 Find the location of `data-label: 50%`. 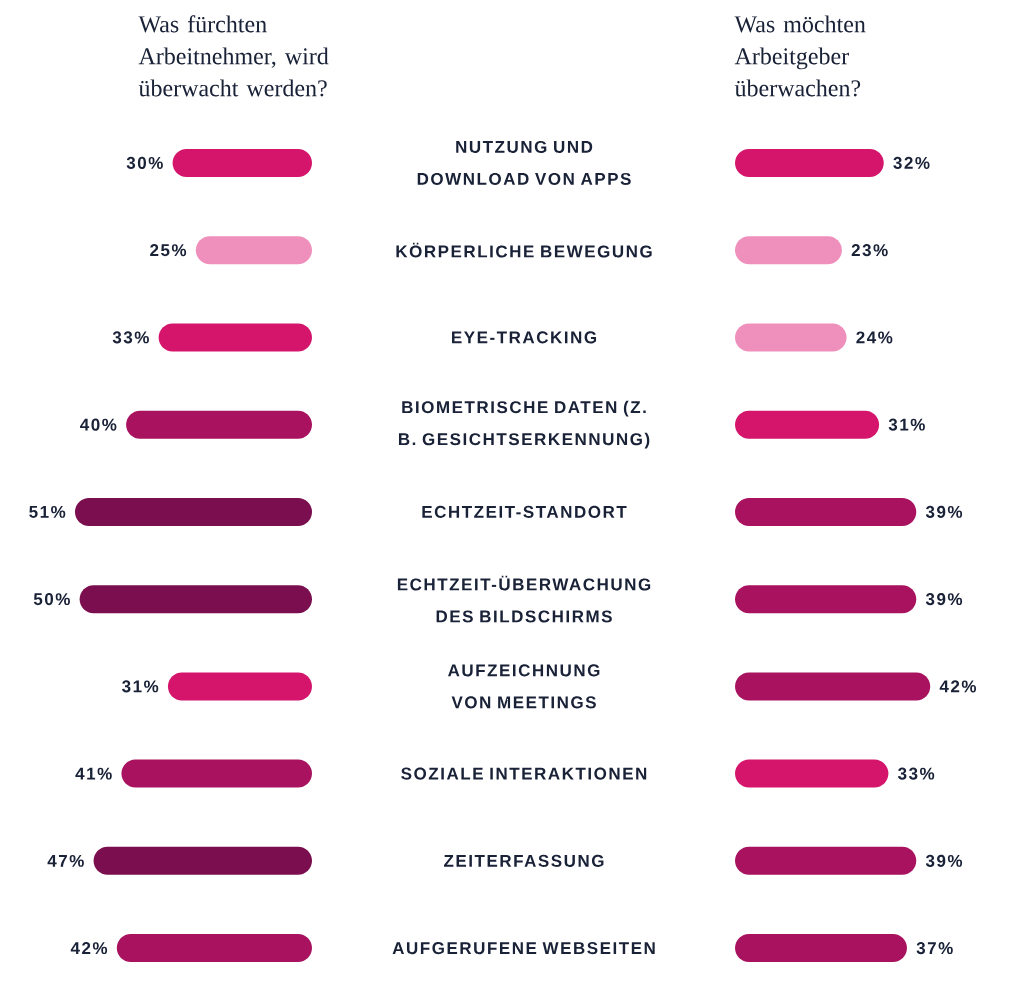

data-label: 50% is located at coordinates (51, 599).